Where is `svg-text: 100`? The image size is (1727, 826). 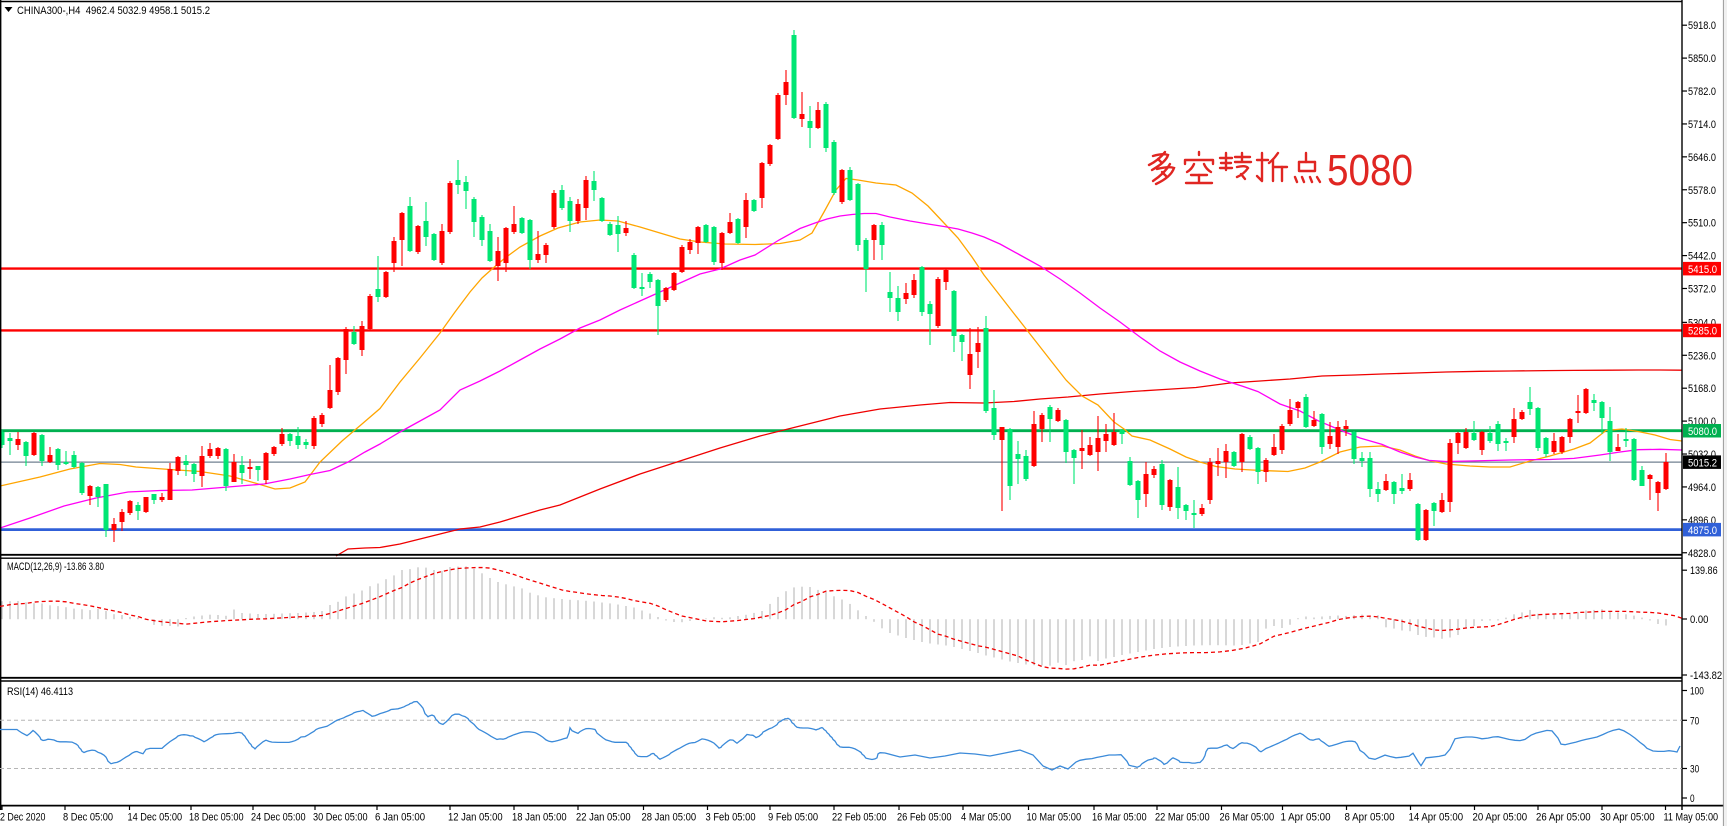 svg-text: 100 is located at coordinates (1697, 692).